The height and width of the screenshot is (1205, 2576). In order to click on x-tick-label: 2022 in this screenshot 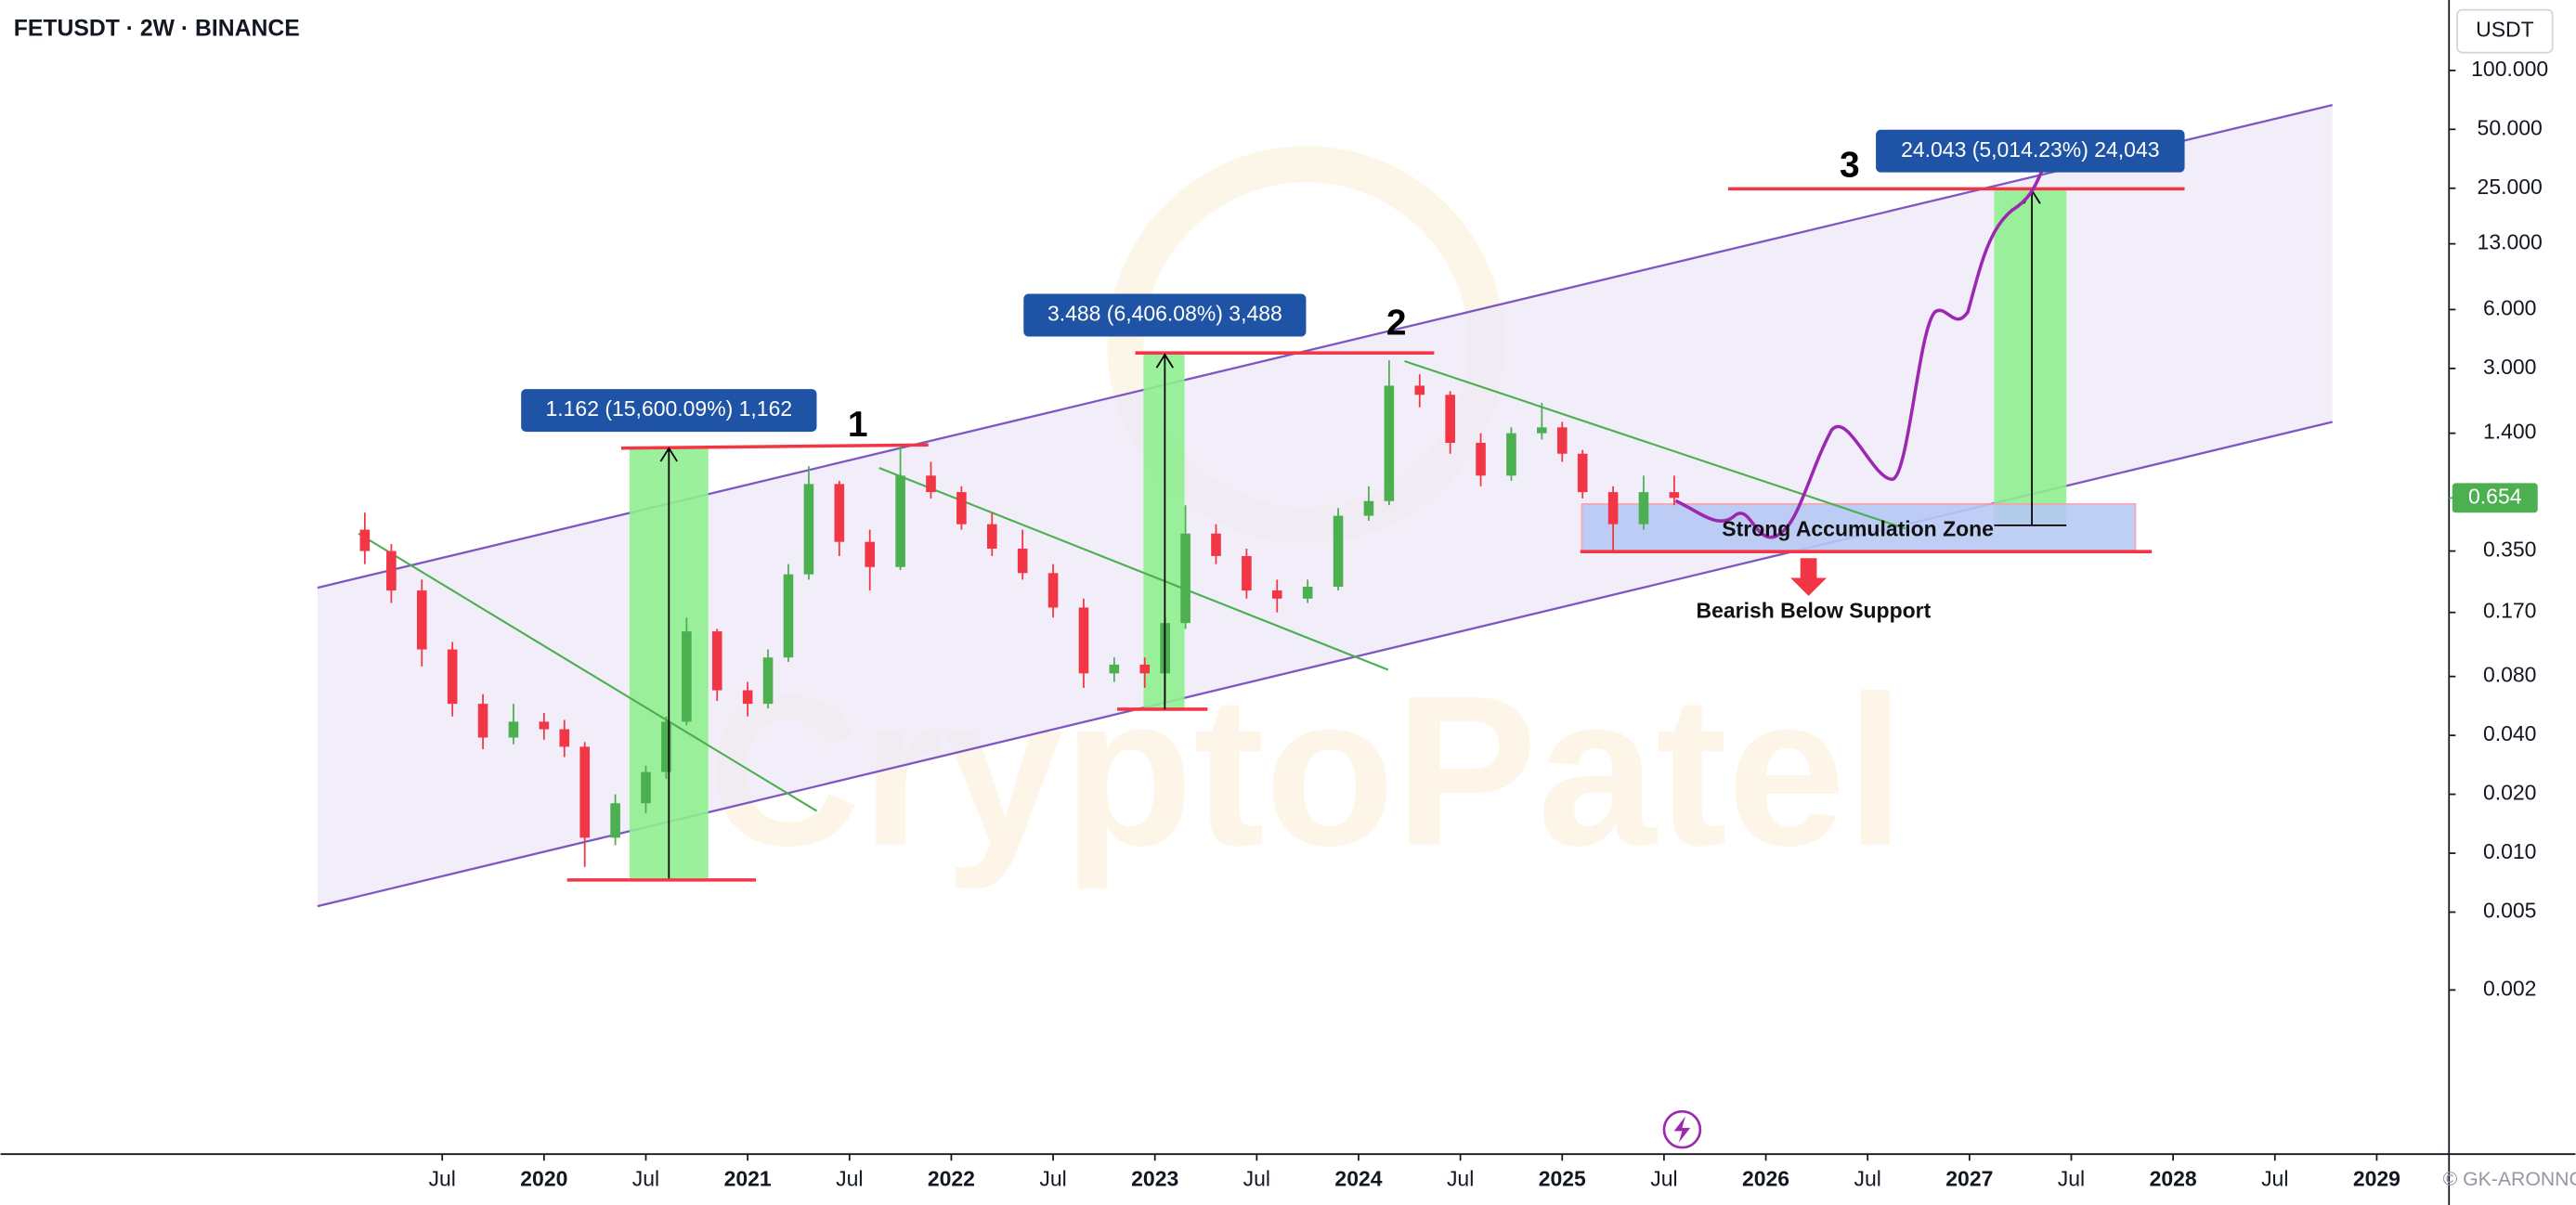, I will do `click(952, 1179)`.